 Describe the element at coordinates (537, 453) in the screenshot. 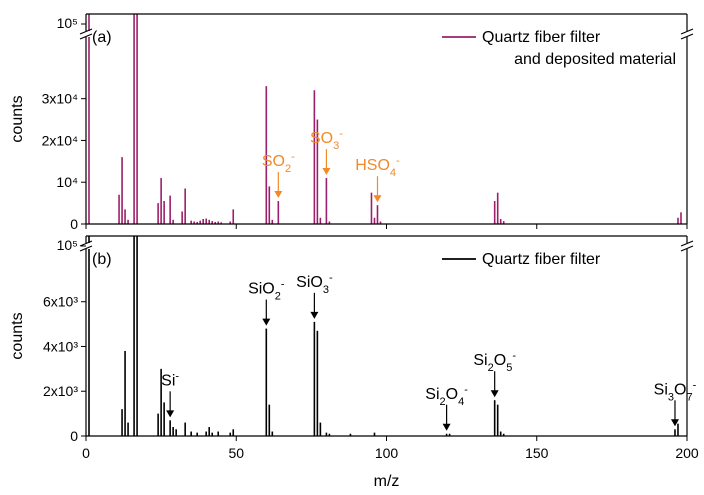

I see `x-tick-label: 150` at that location.